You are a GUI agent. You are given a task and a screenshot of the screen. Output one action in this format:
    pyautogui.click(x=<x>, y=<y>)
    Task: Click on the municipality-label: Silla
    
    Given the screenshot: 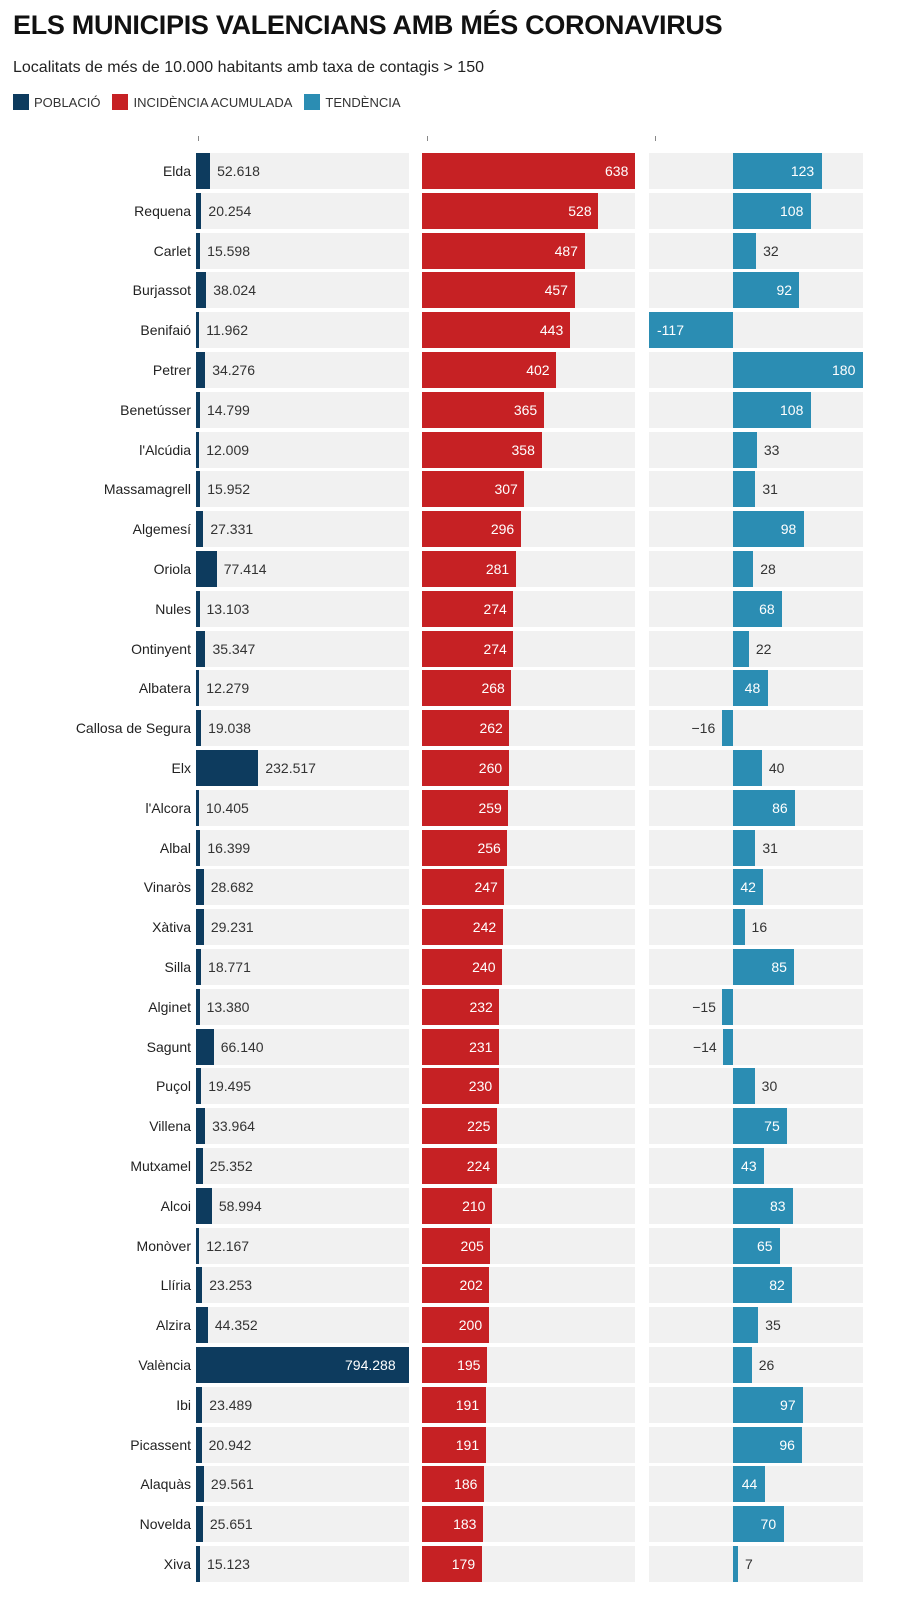 What is the action you would take?
    pyautogui.click(x=177, y=967)
    